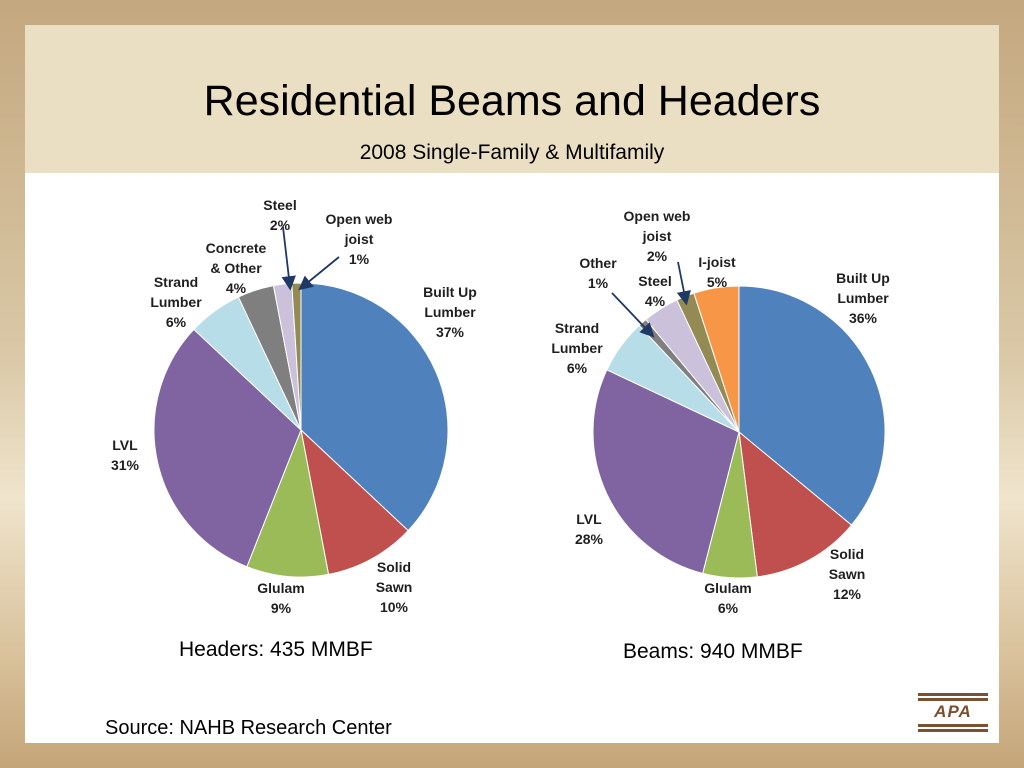  Describe the element at coordinates (727, 598) in the screenshot. I see `chart2-slice-3-label: Glulam 6%` at that location.